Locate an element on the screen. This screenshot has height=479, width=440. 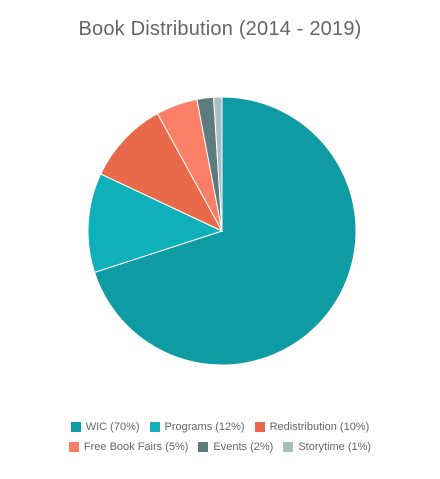
legend-label: WIC (70%) is located at coordinates (112, 427).